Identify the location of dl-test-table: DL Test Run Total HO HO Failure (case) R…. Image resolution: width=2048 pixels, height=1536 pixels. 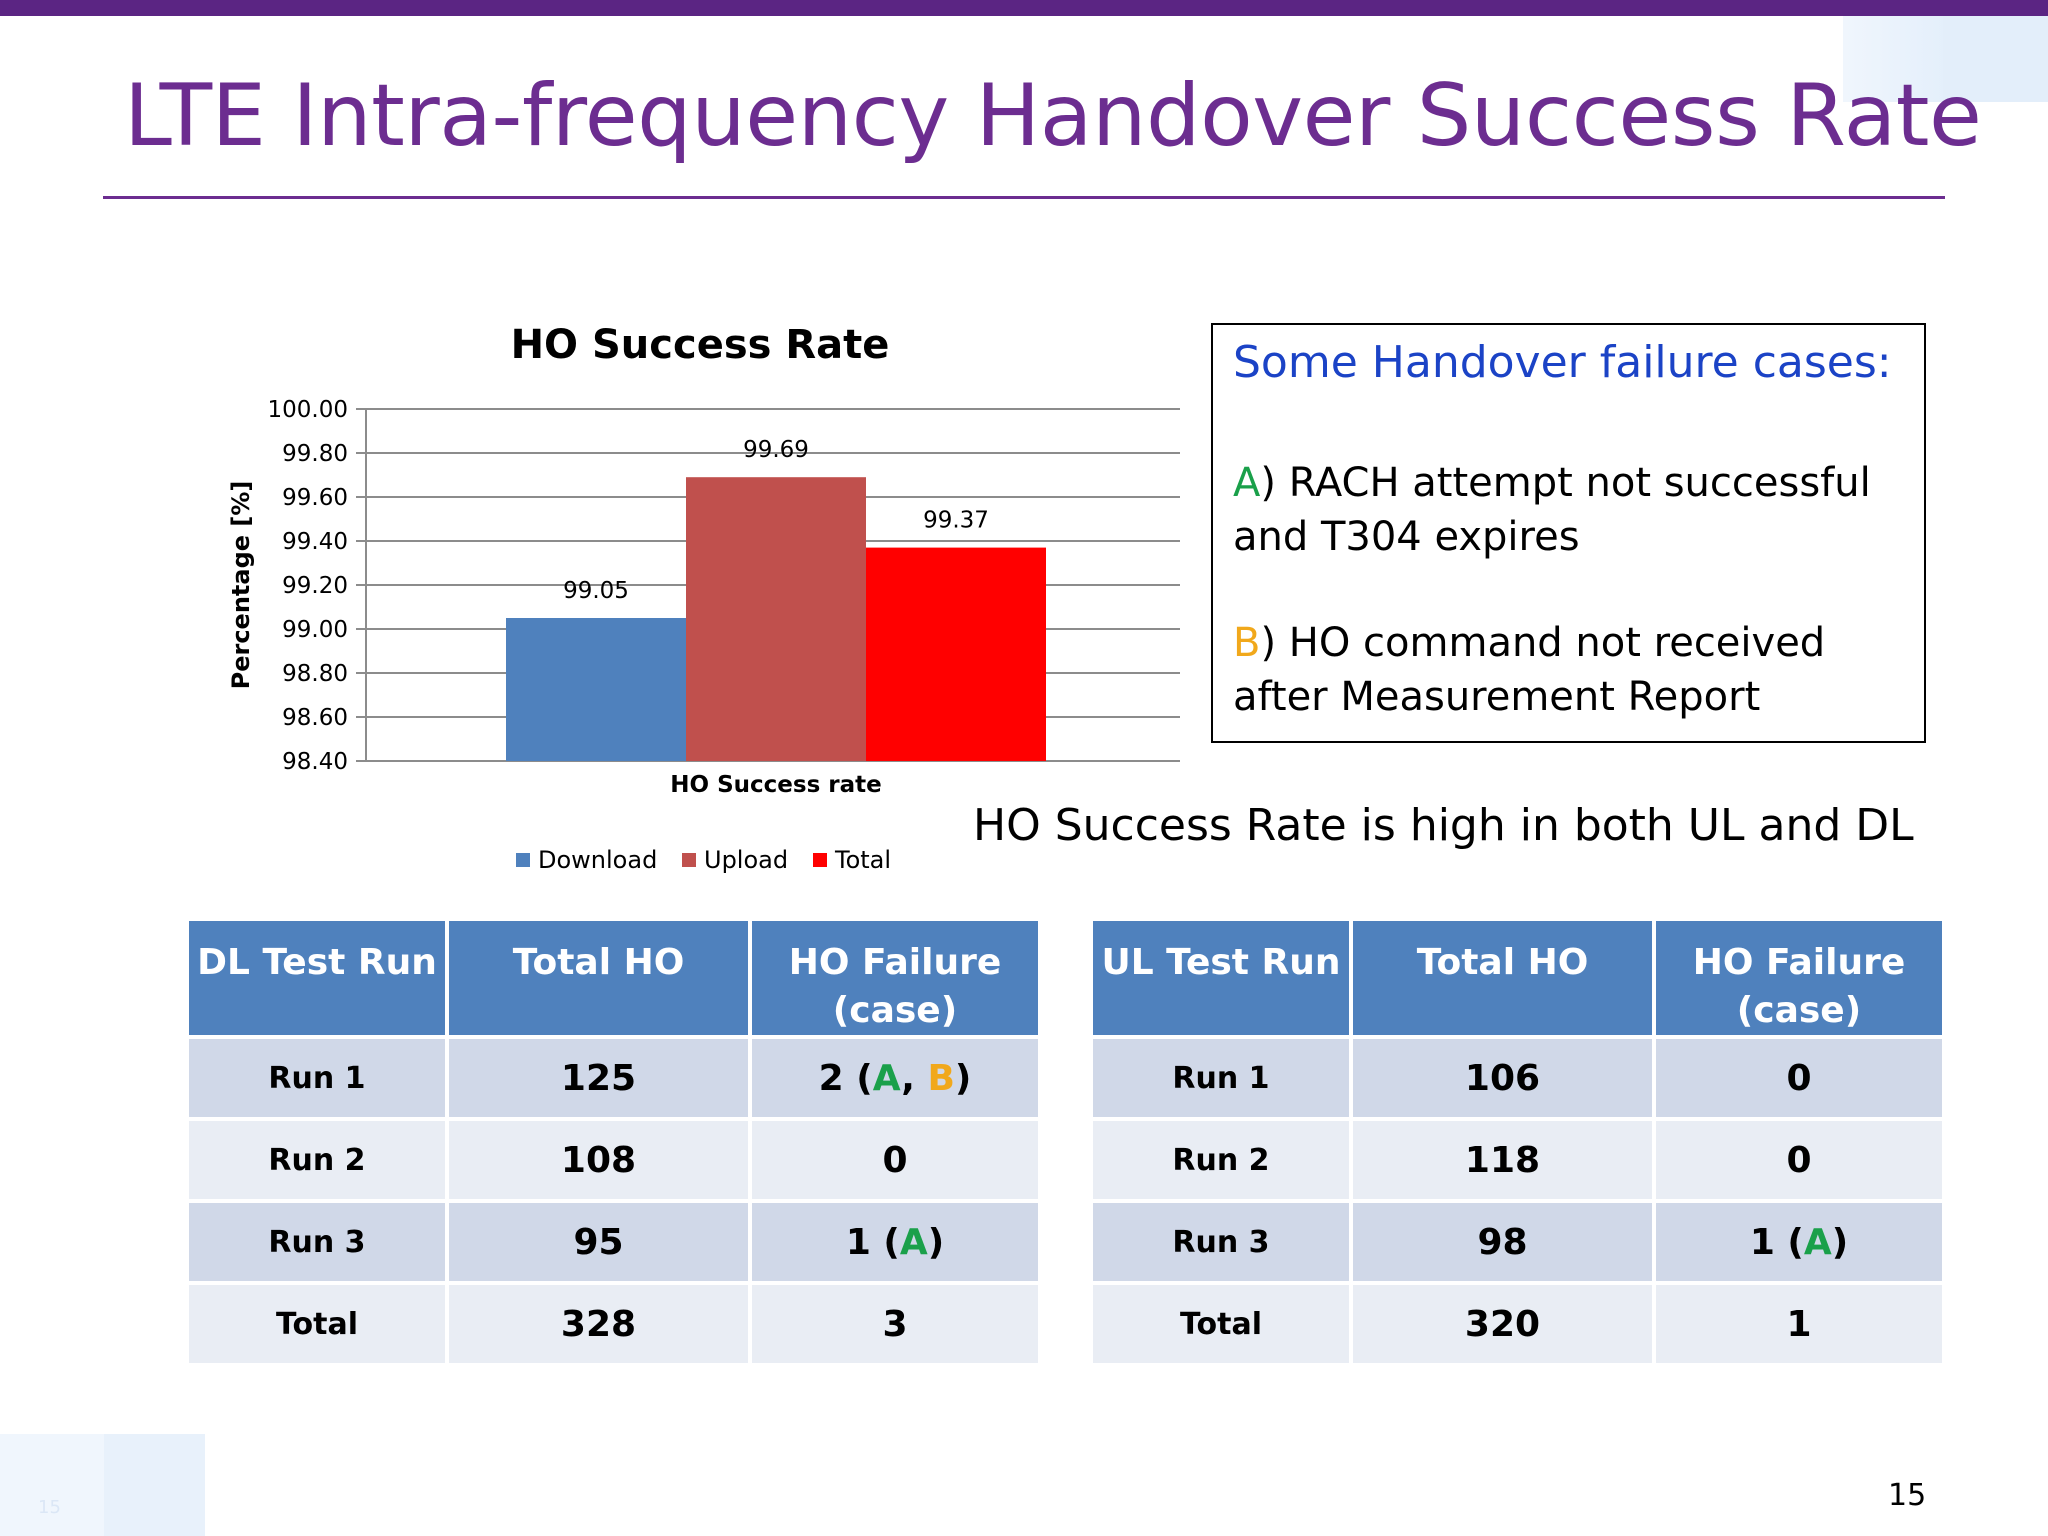
(613, 1142).